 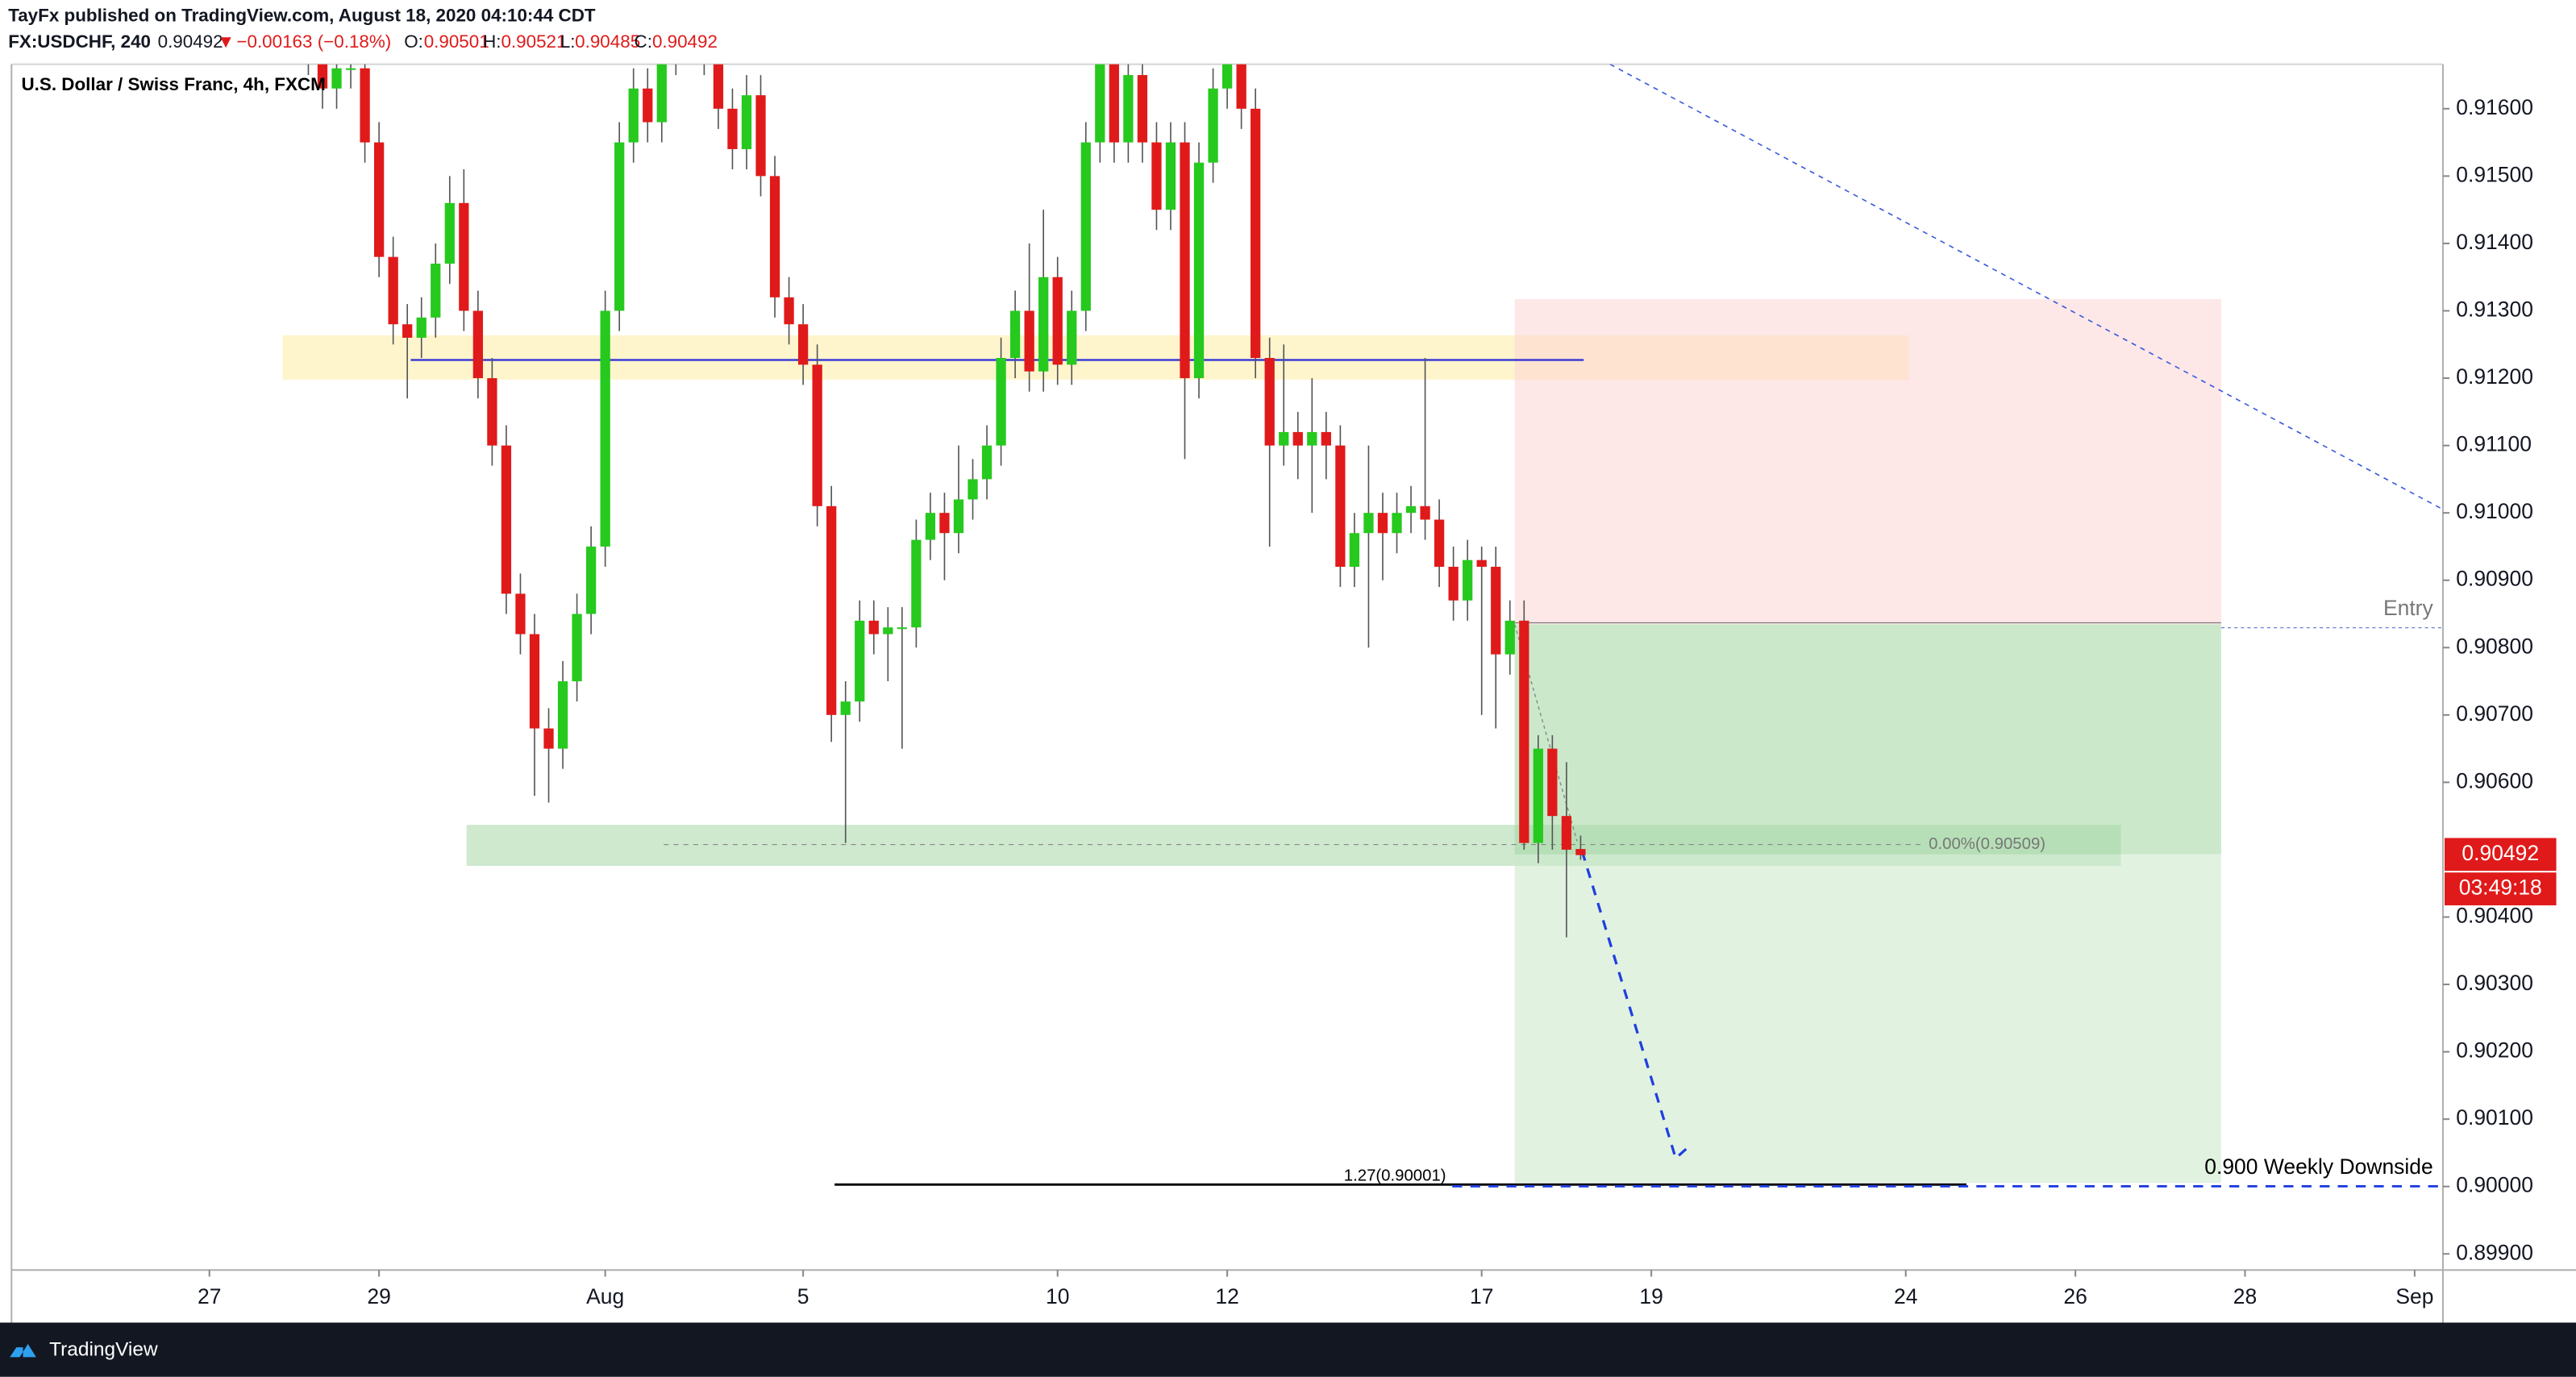 I want to click on y-tick-label: 0.91400, so click(x=2495, y=242).